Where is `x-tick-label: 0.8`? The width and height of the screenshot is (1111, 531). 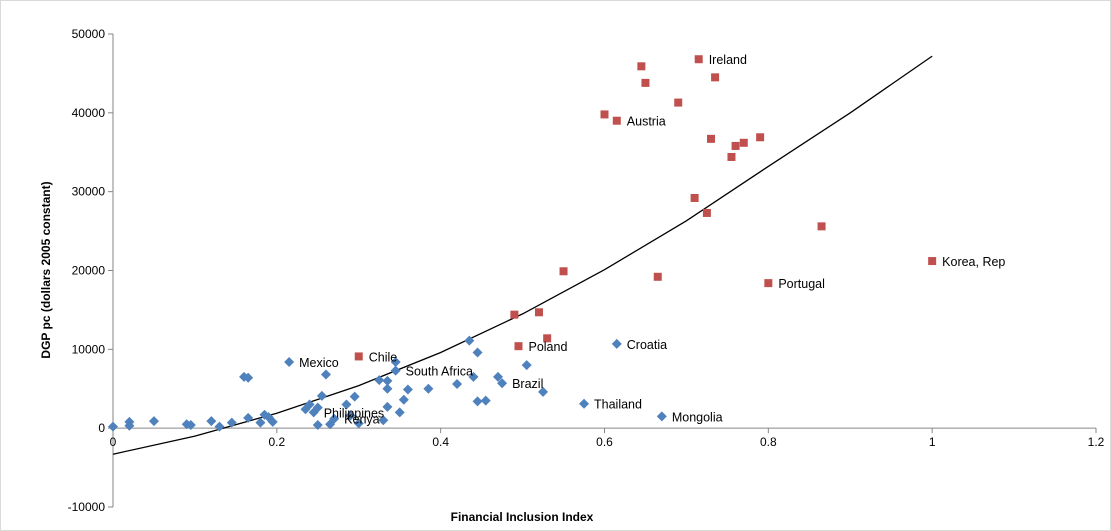 x-tick-label: 0.8 is located at coordinates (768, 442).